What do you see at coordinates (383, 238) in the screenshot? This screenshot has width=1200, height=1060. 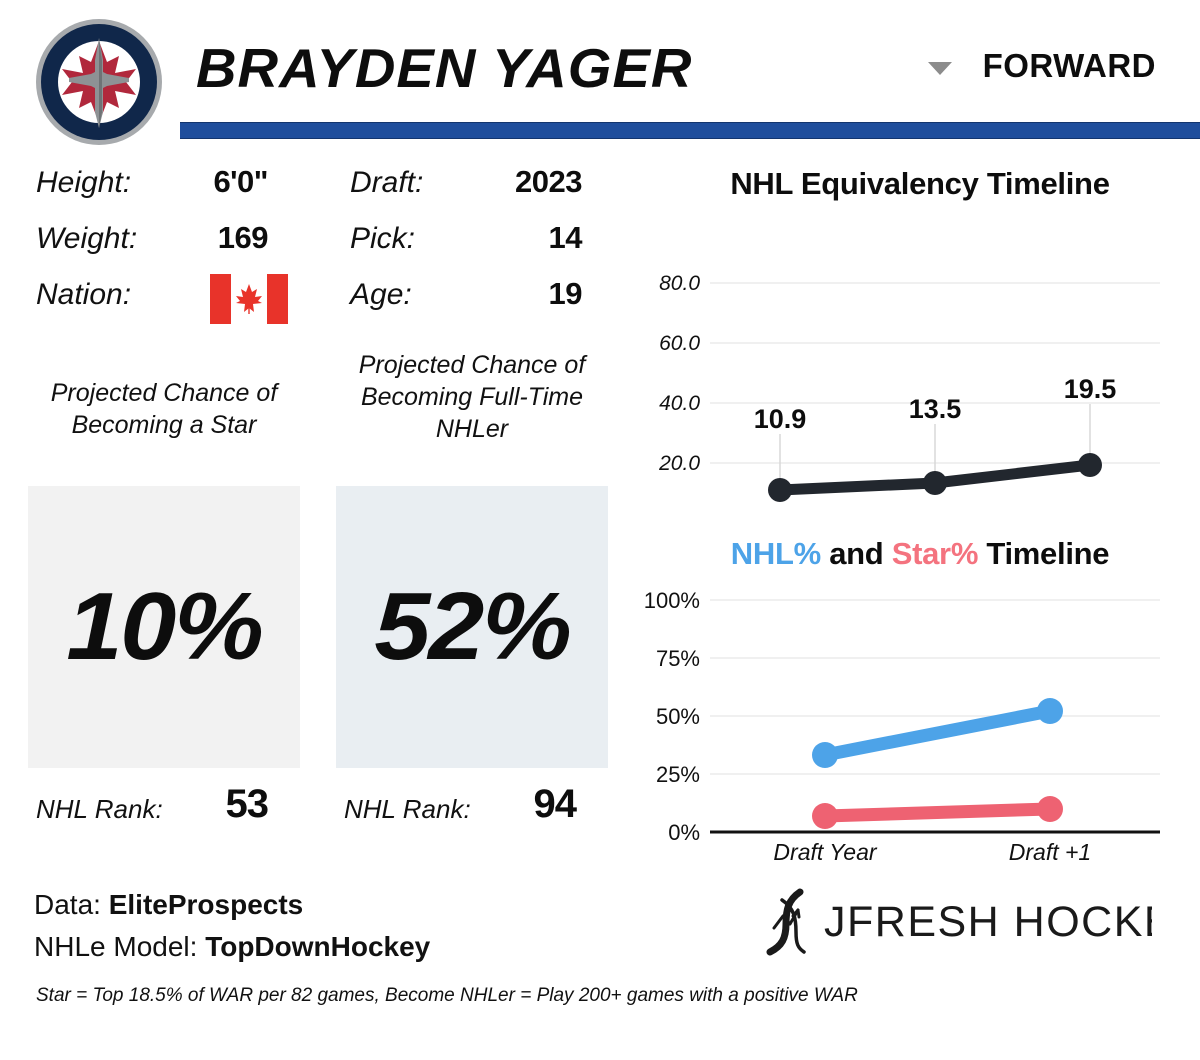 I see `bio-label-pick: Pick:` at bounding box center [383, 238].